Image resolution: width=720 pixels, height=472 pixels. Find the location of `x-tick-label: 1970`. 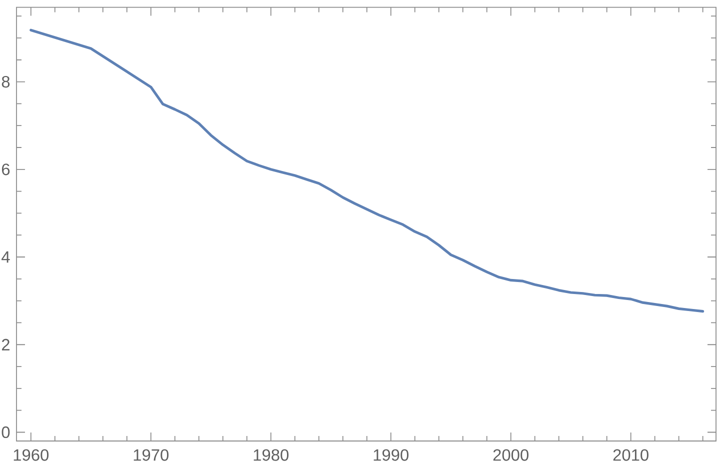

x-tick-label: 1970 is located at coordinates (151, 455).